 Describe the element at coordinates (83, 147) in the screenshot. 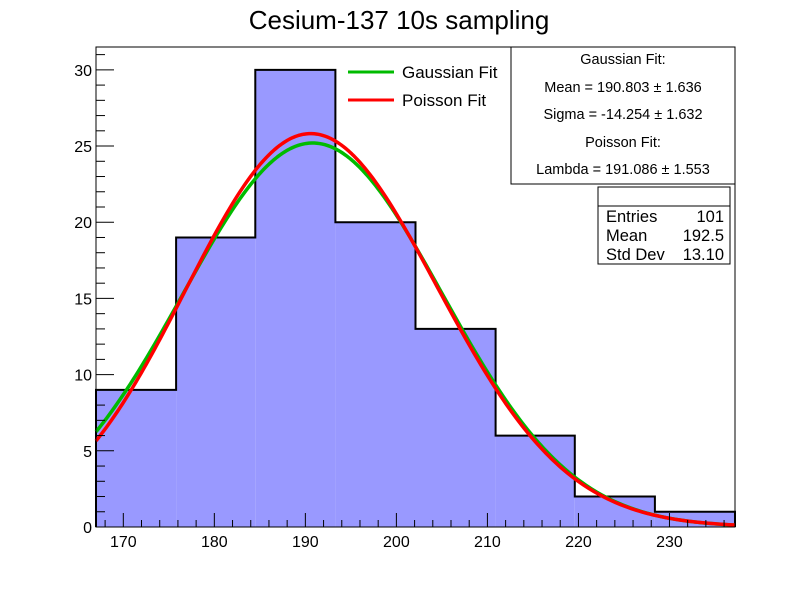

I see `y-tick-label: 25` at that location.